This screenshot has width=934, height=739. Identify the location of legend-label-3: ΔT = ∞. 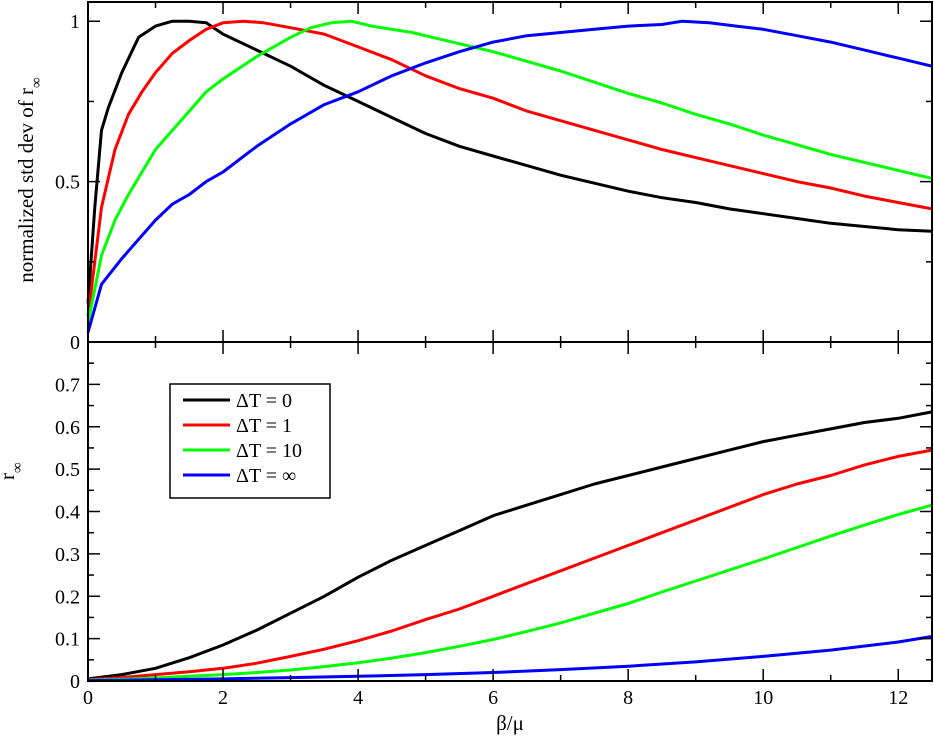
(266, 476).